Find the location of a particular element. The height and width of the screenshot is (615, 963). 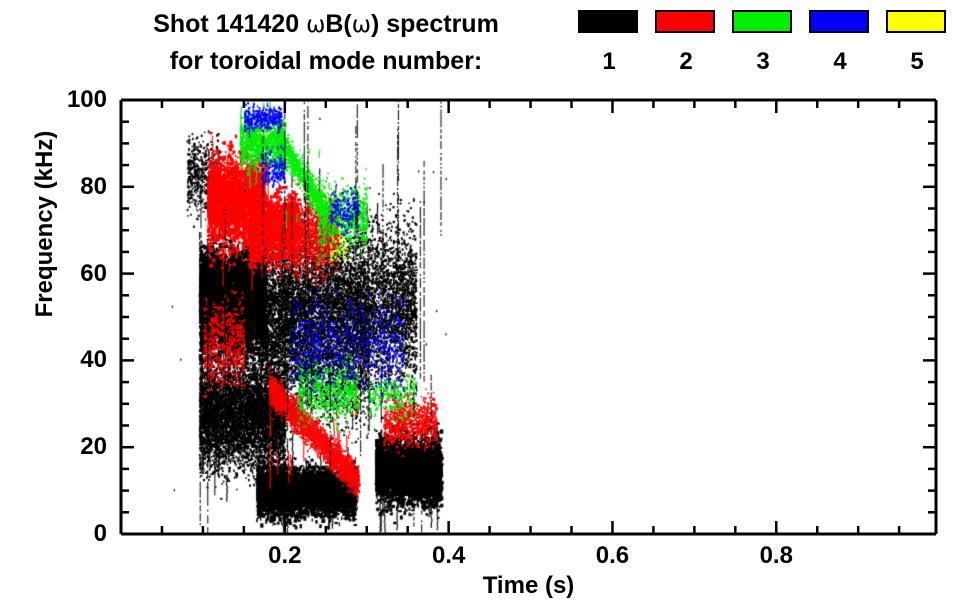

legend-label-2: 2 is located at coordinates (686, 61).